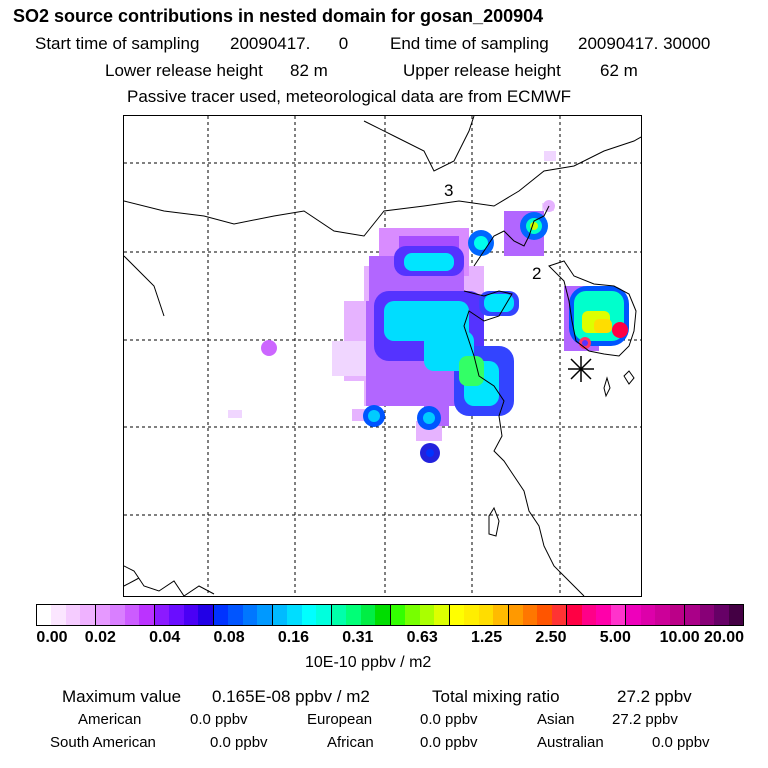  What do you see at coordinates (52, 637) in the screenshot?
I see `colorbar-tick-label: 0.00` at bounding box center [52, 637].